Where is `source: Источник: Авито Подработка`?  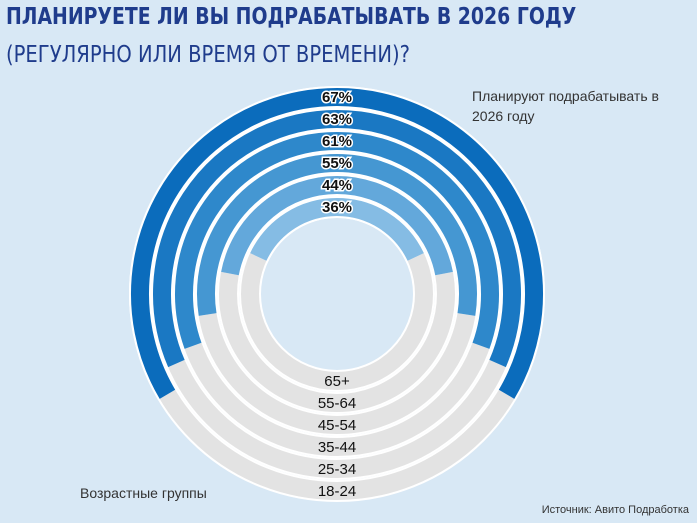
source: Источник: Авито Подработка is located at coordinates (615, 510).